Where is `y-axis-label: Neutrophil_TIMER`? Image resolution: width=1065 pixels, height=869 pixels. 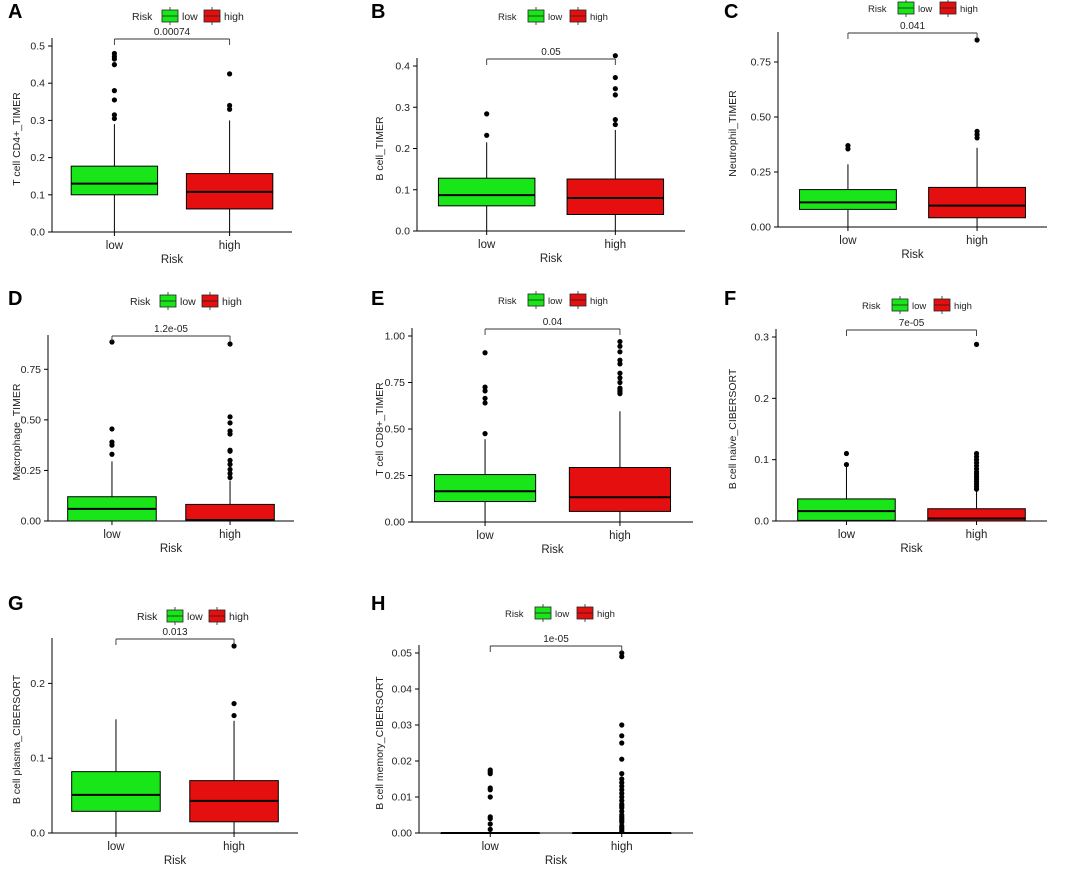
y-axis-label: Neutrophil_TIMER is located at coordinates (733, 133).